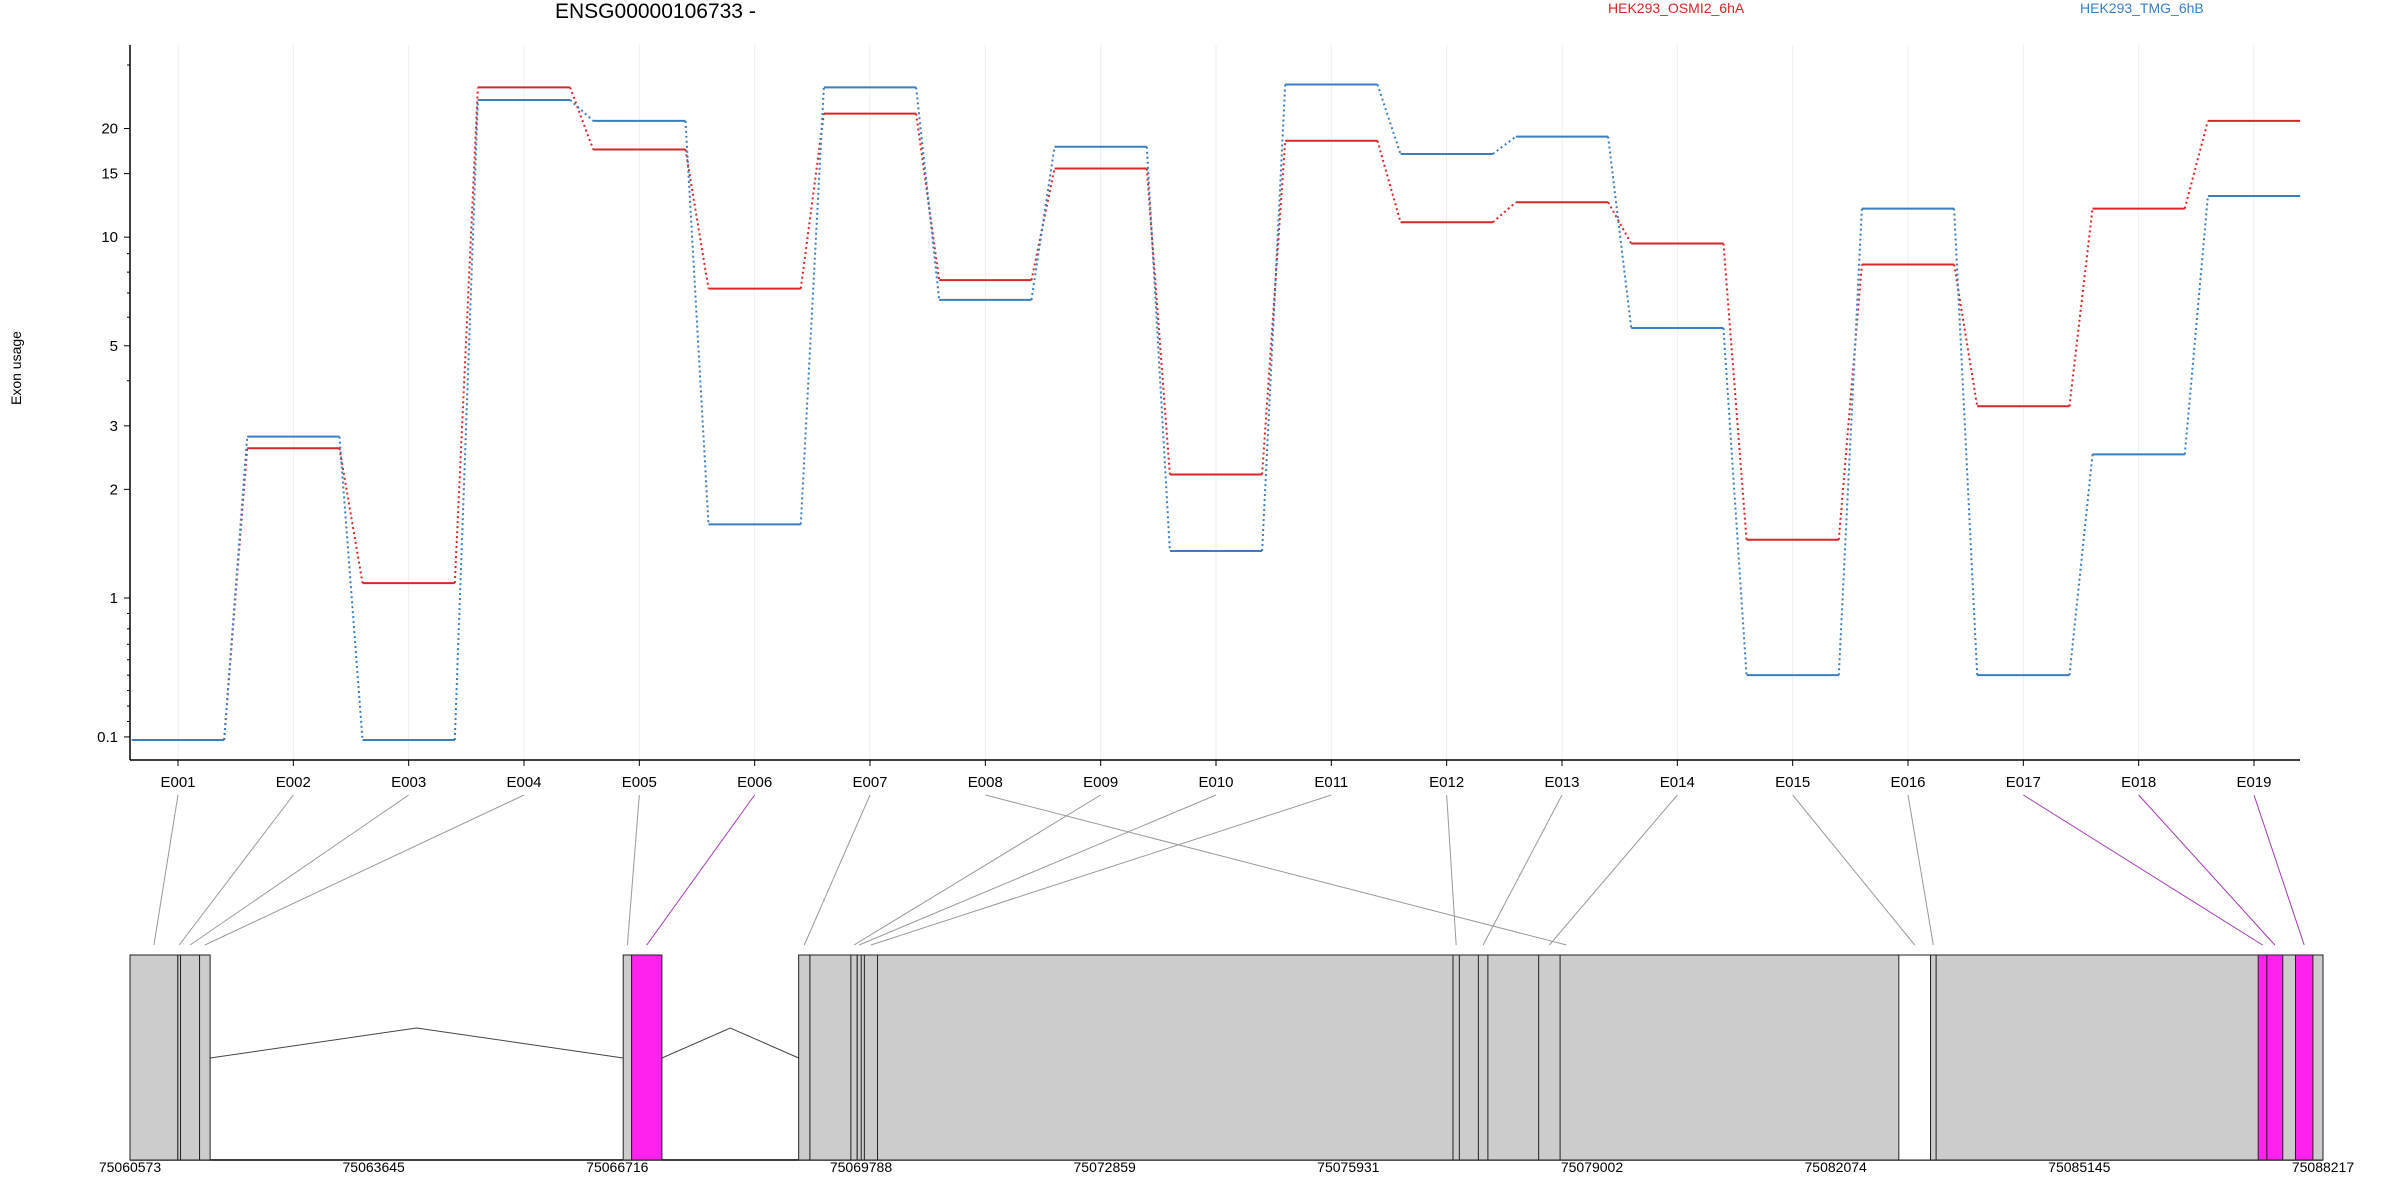 The image size is (2400, 1200). I want to click on exon-box-E016, so click(1933, 1057).